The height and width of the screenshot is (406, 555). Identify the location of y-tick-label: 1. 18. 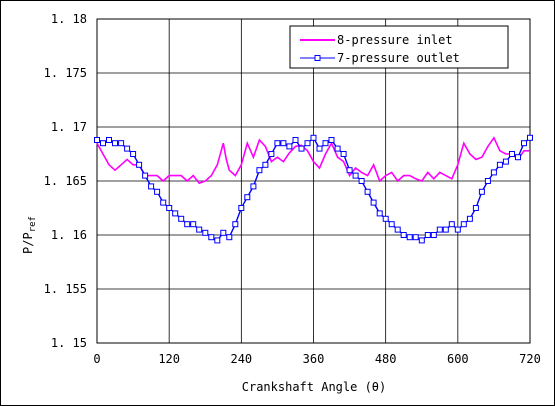
(69, 19).